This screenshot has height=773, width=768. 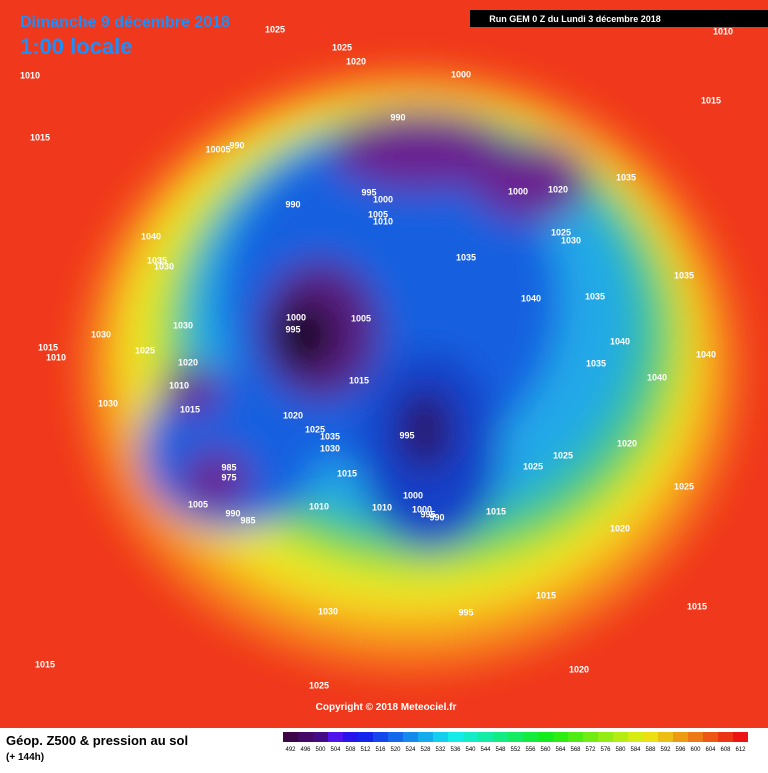 I want to click on colorbar-label: 600, so click(x=695, y=750).